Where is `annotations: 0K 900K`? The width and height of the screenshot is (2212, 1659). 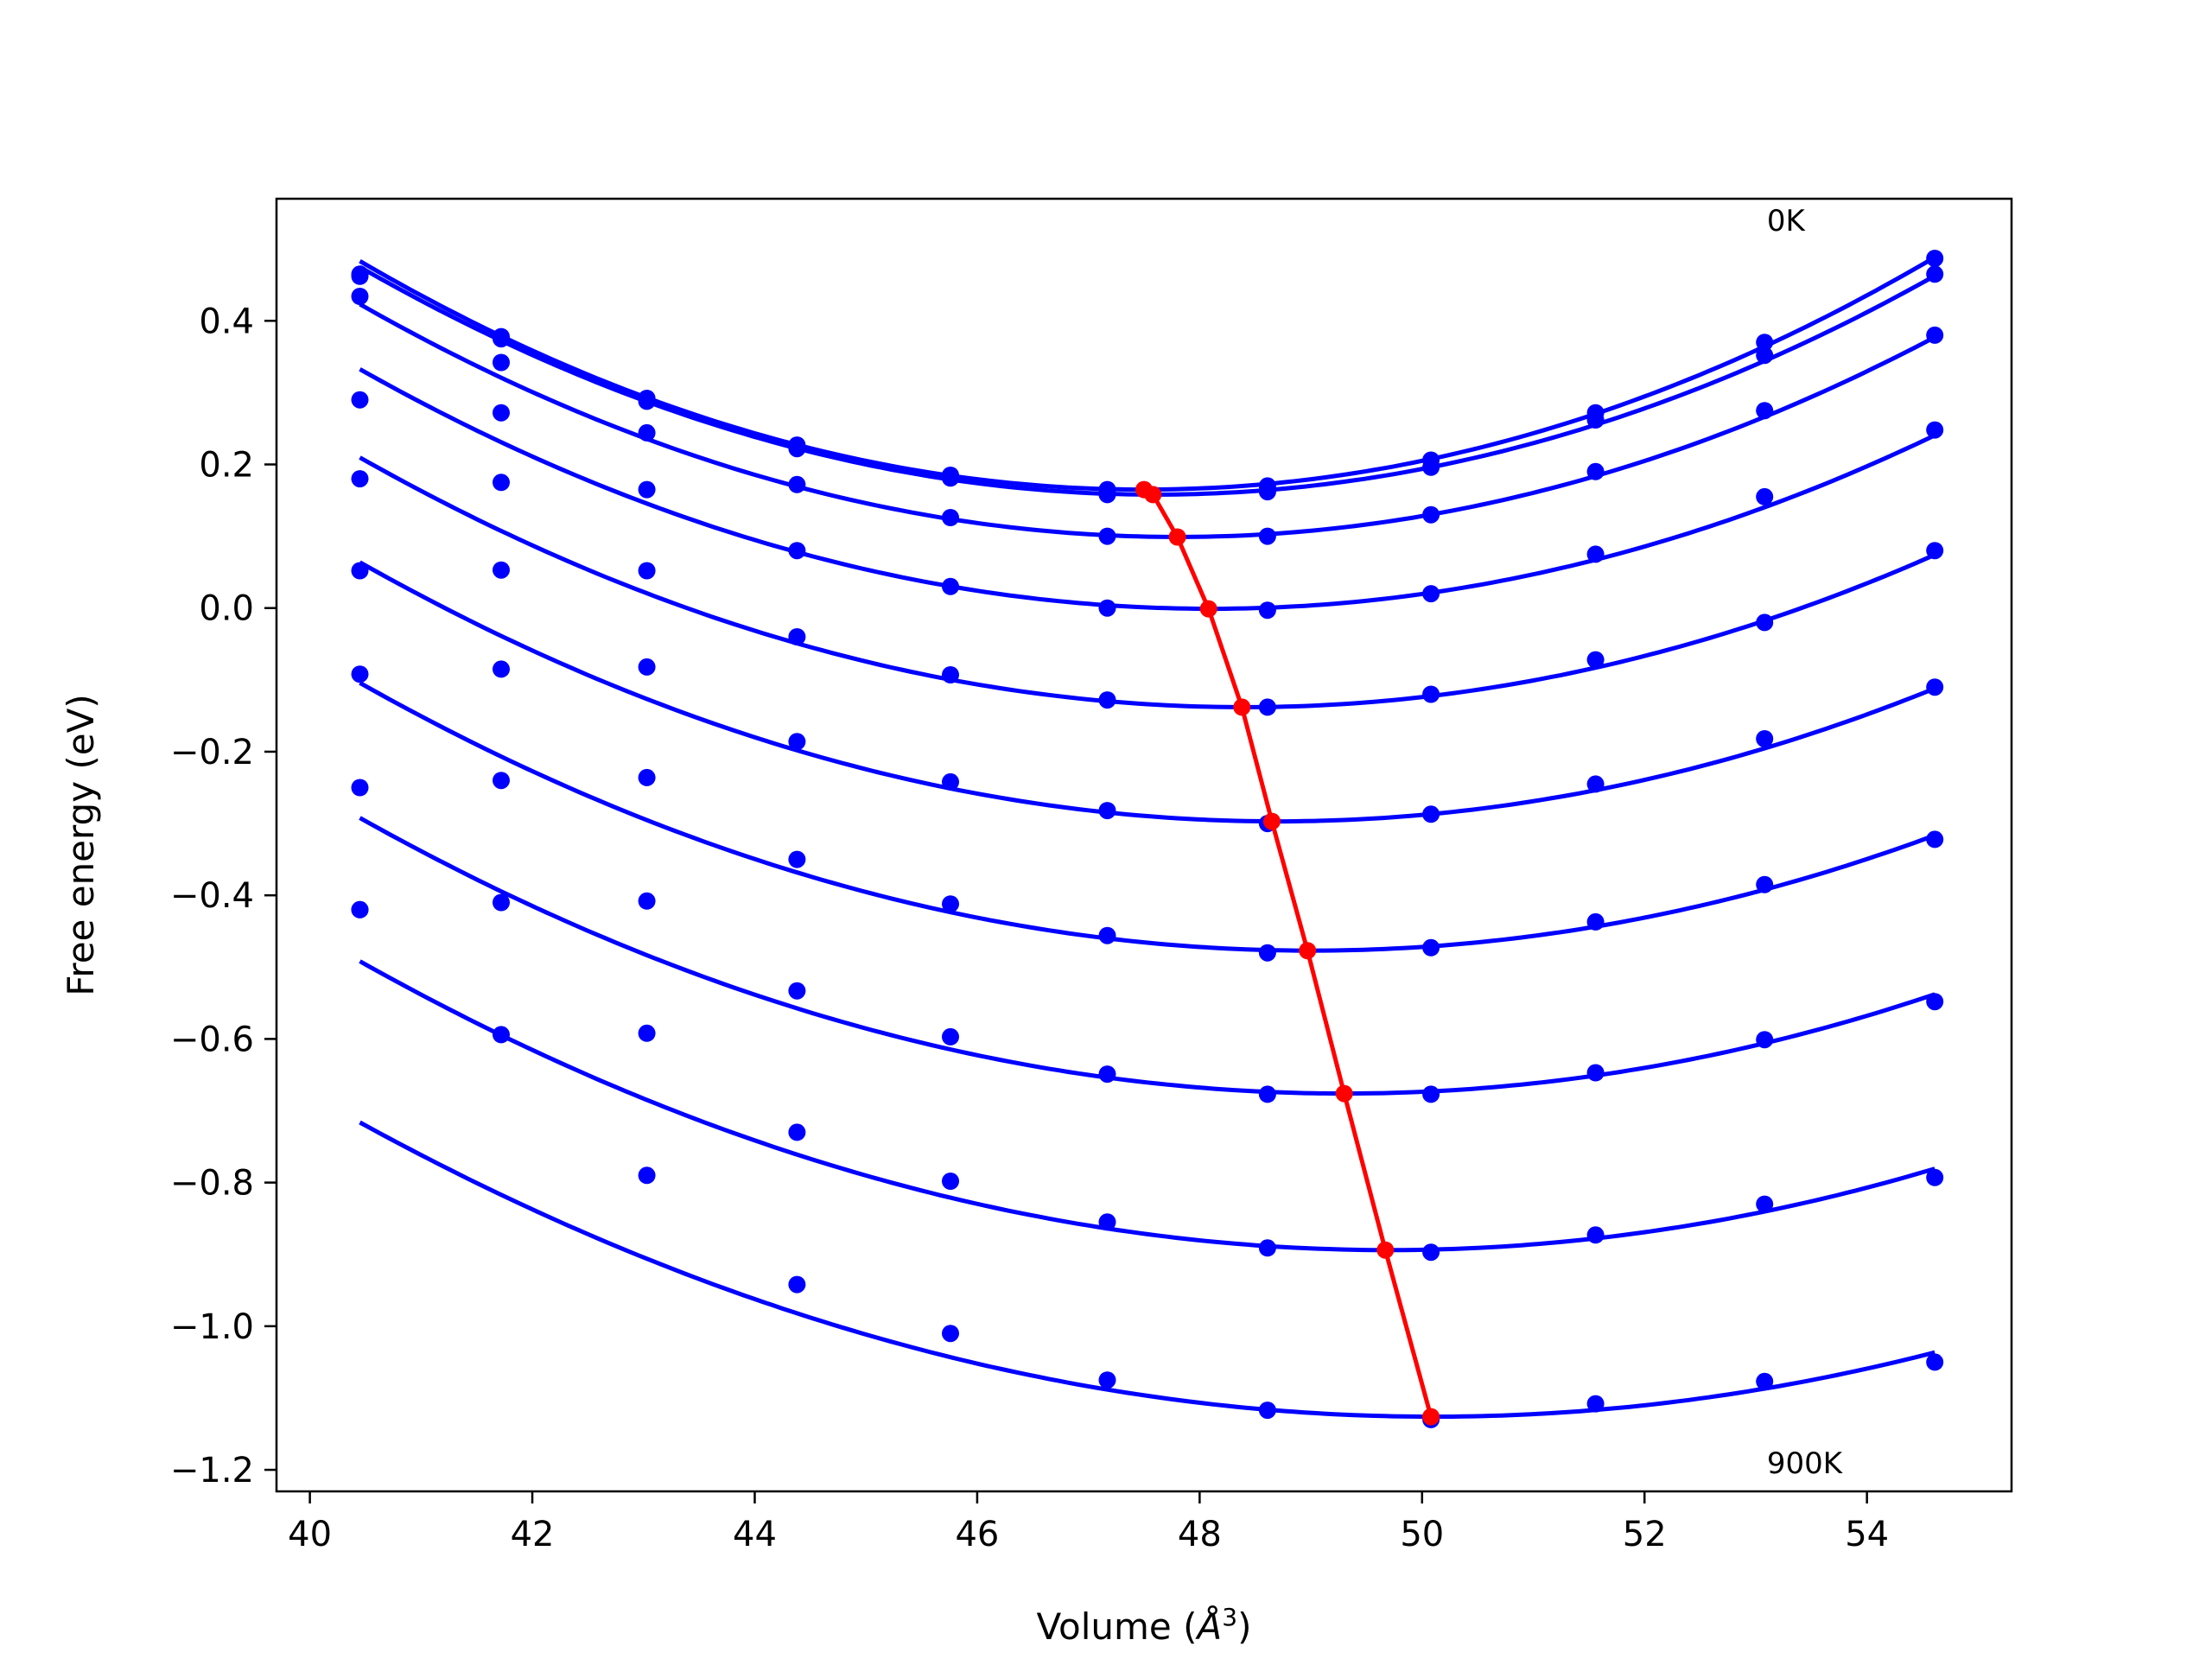
annotations: 0K 900K is located at coordinates (1805, 842).